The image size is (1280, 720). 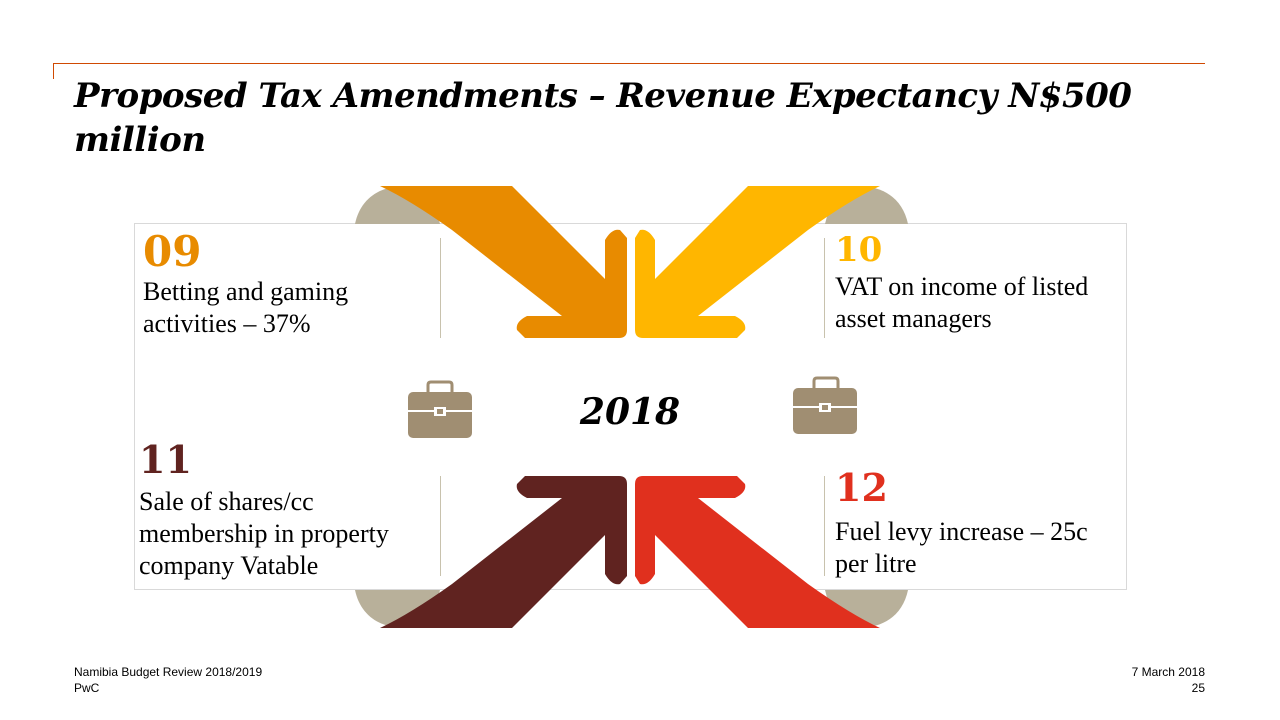 I want to click on footer-company: PwC, so click(x=87, y=688).